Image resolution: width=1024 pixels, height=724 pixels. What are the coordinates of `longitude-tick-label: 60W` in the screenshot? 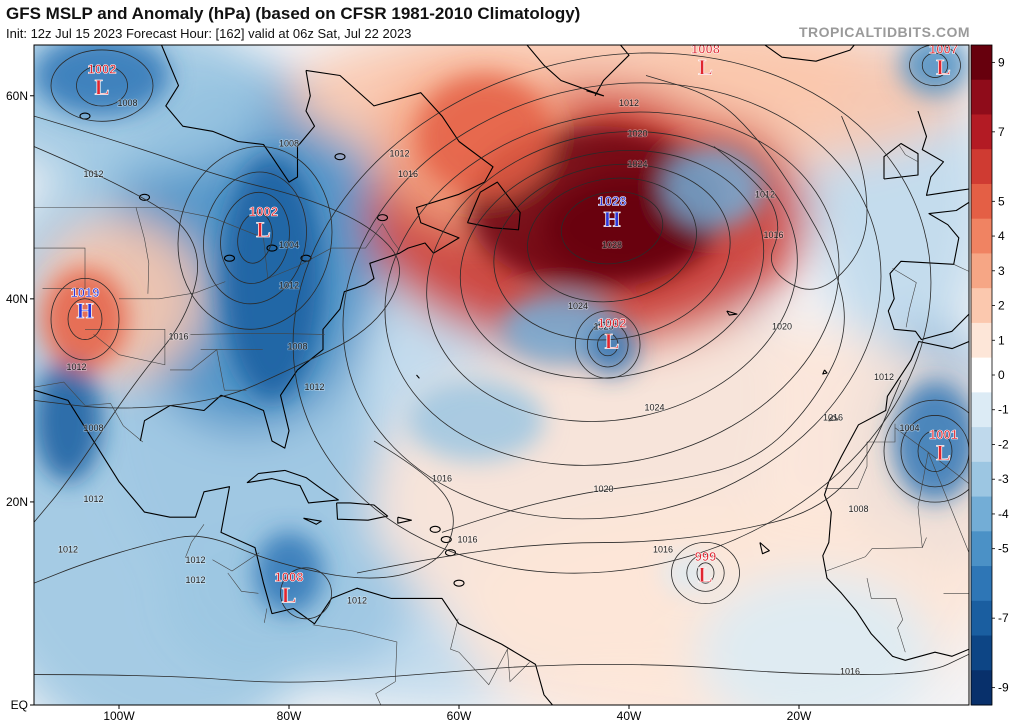 It's located at (459, 716).